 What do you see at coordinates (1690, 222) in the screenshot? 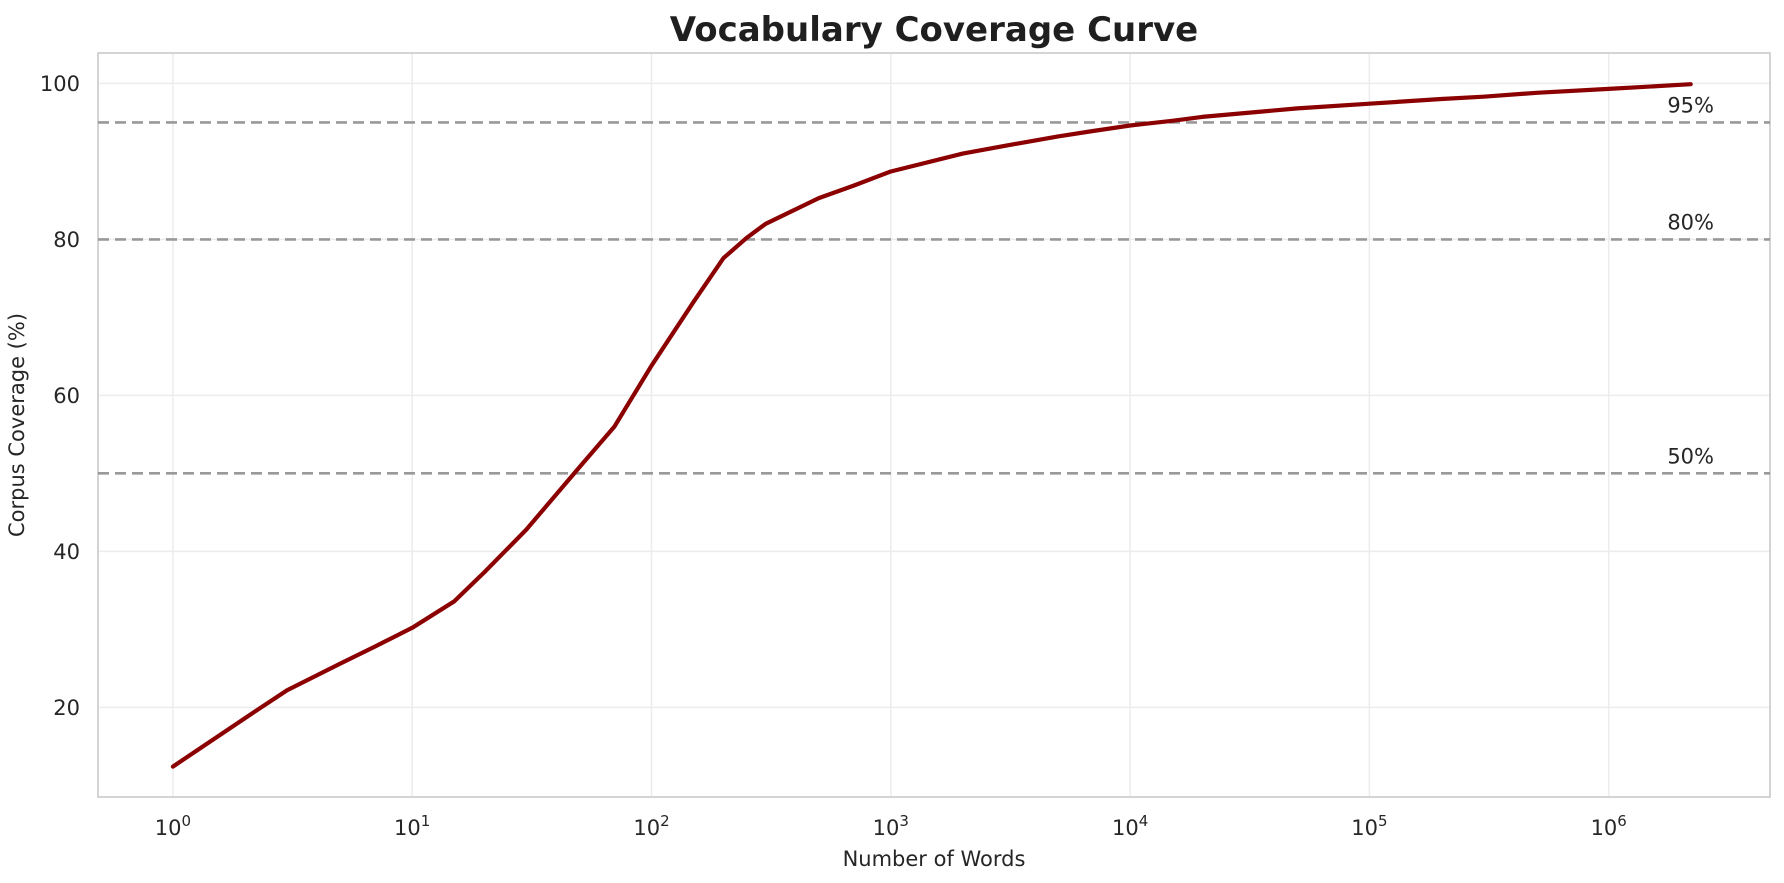
I see `threshold-label: 80%` at bounding box center [1690, 222].